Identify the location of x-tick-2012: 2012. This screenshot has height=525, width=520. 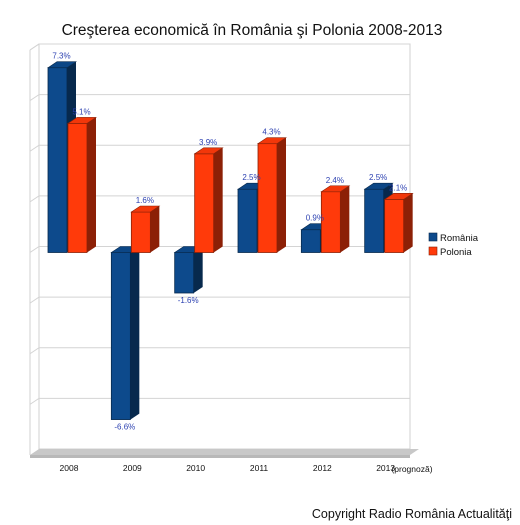
(322, 468).